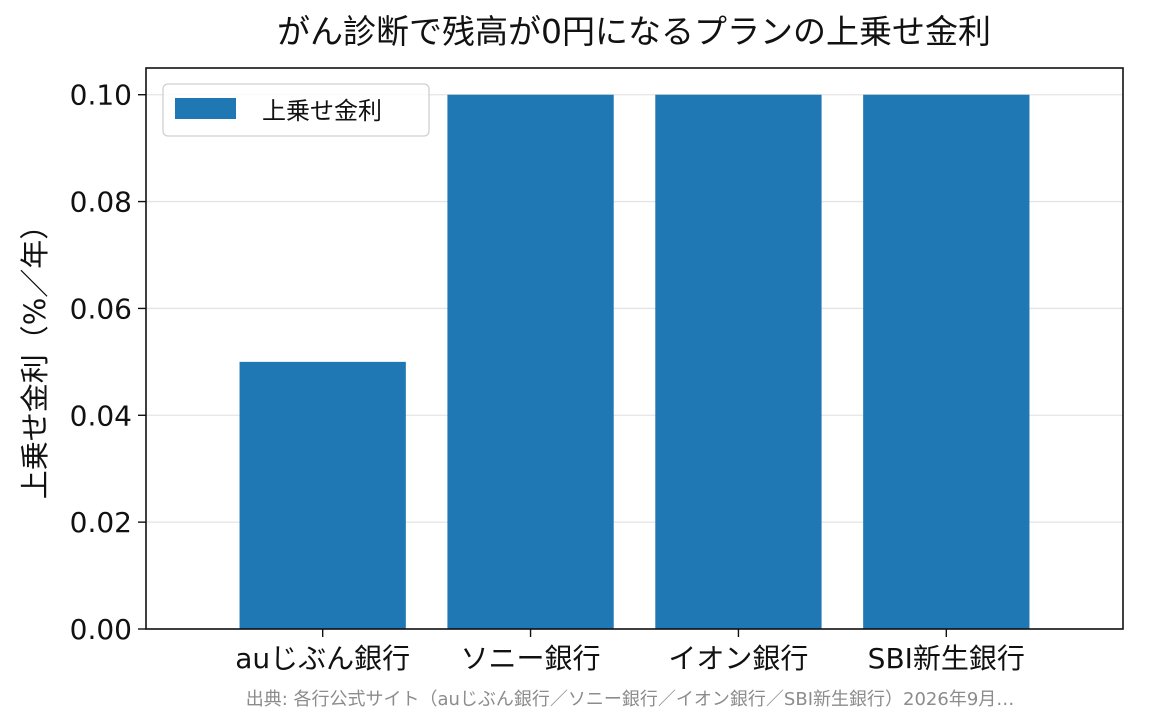 The height and width of the screenshot is (725, 1165). I want to click on y-axis-ticks: 0.00 0.02 0.04 0.06 0.08 0.10, so click(108, 362).